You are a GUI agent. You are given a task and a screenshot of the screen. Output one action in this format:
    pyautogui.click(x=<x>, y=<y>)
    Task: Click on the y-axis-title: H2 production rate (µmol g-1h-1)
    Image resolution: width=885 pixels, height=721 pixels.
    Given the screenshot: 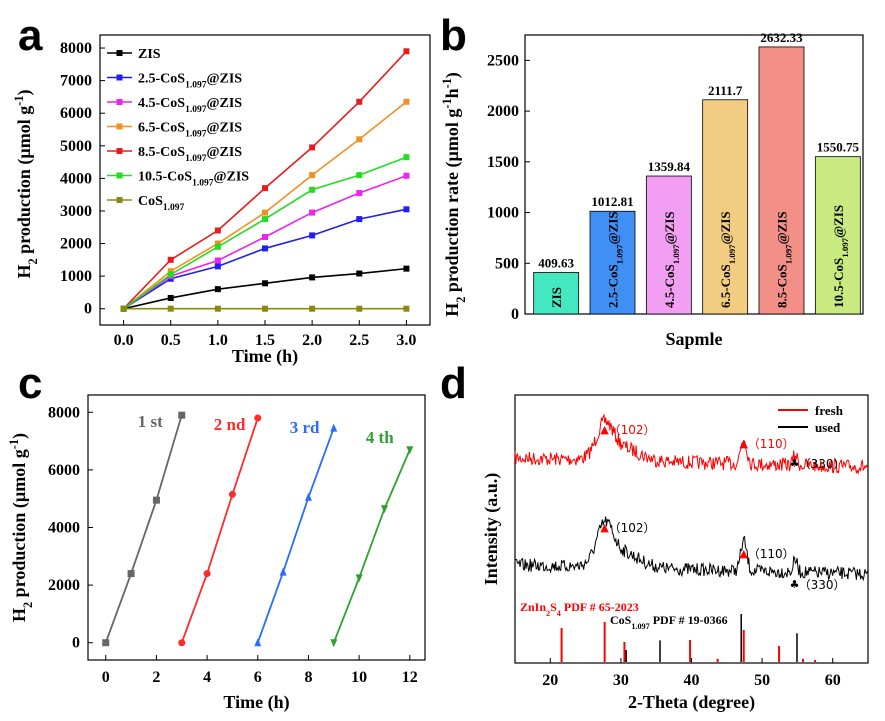 What is the action you would take?
    pyautogui.click(x=454, y=194)
    